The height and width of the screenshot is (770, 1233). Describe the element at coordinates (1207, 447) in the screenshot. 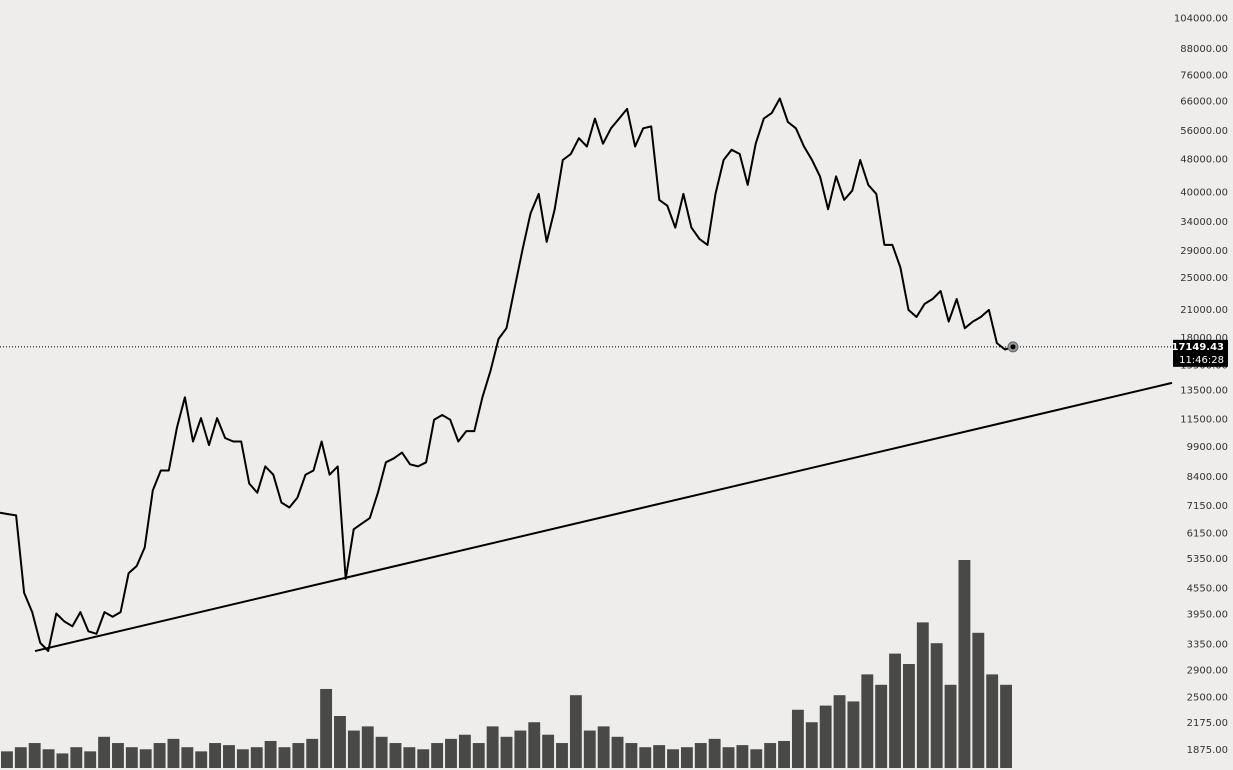

I see `y-tick-label: 9900.00` at that location.